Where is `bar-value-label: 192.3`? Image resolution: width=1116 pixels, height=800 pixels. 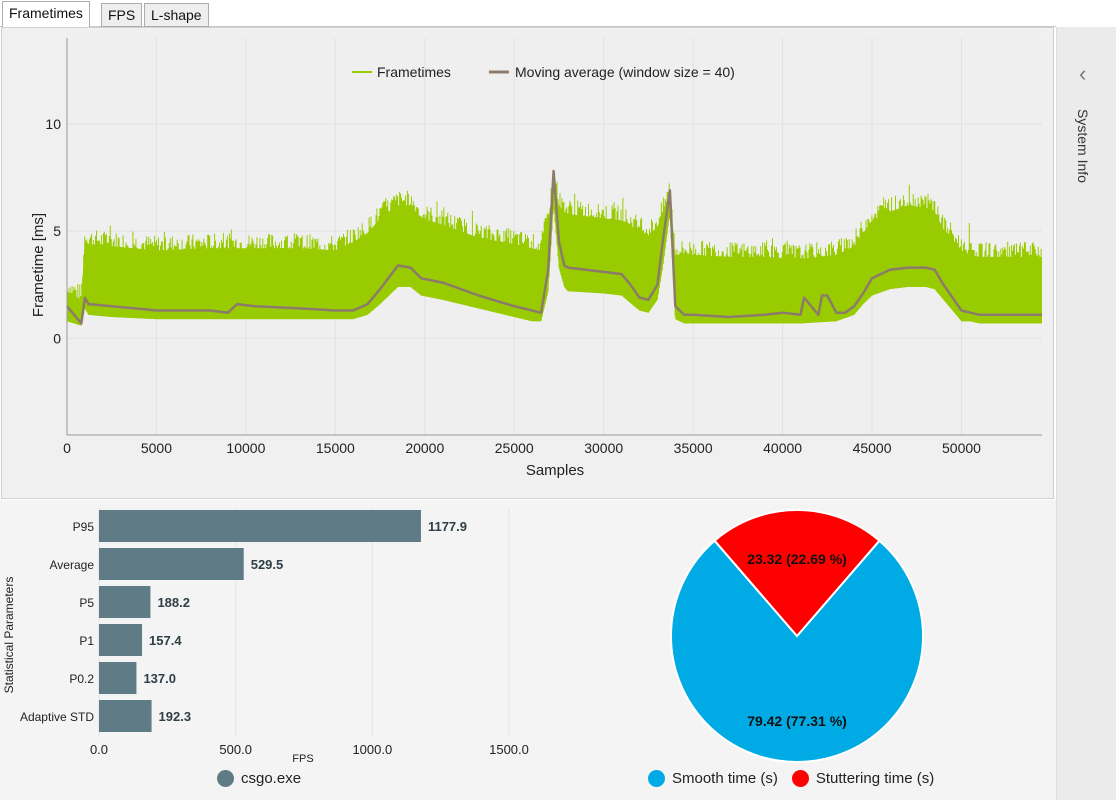 bar-value-label: 192.3 is located at coordinates (175, 716).